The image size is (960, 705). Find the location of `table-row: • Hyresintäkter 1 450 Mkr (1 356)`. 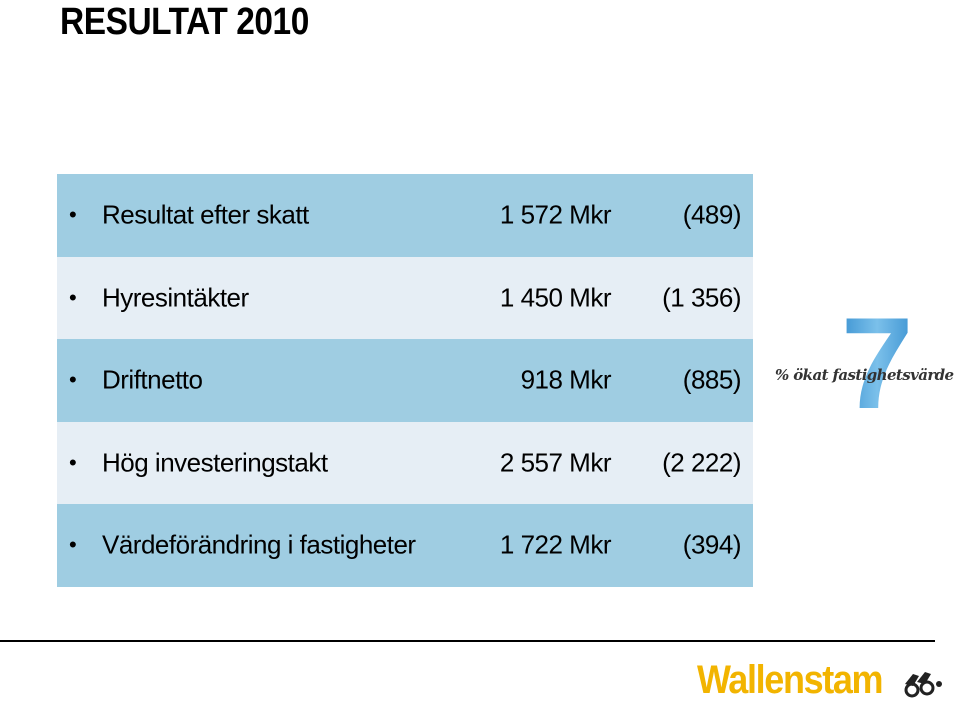

table-row: • Hyresintäkter 1 450 Mkr (1 356) is located at coordinates (405, 297).